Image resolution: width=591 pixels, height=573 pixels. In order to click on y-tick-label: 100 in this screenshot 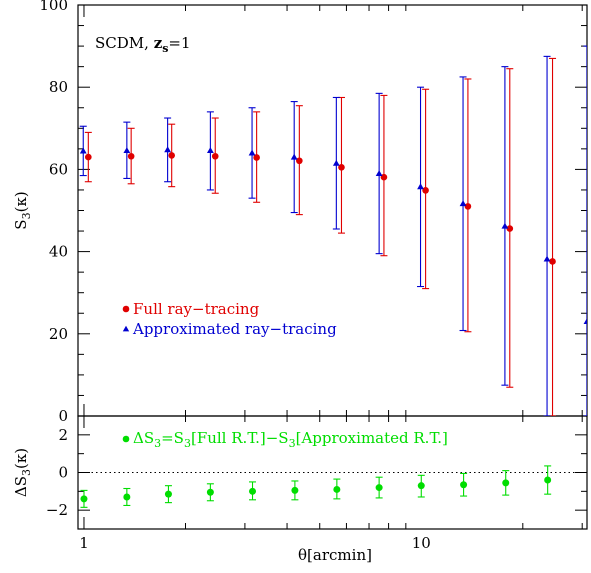, I will do `click(53, 7)`.